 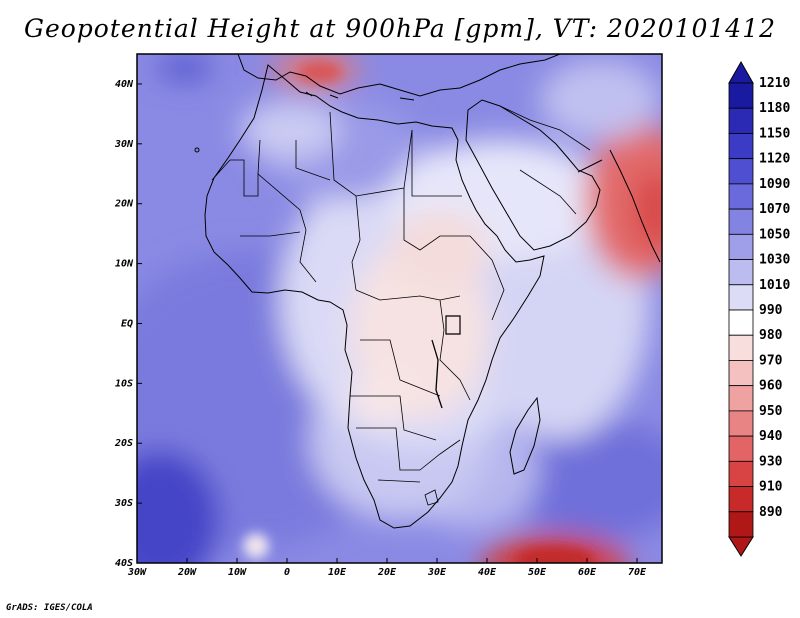 What do you see at coordinates (387, 572) in the screenshot?
I see `lon-tick-label: 20E` at bounding box center [387, 572].